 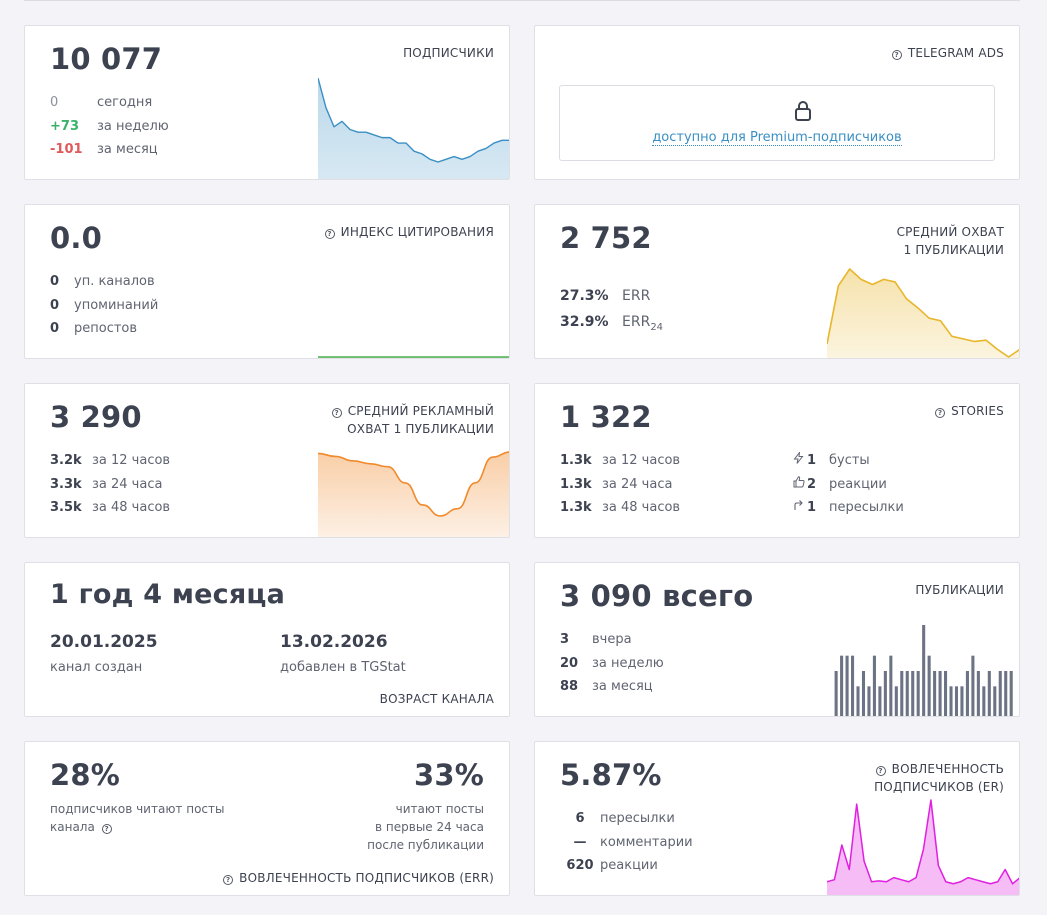 I want to click on ad-reach-title: ? СРЕДНИЙ РЕКЛАМНЫЙ ОХВАТ 1 ПУБЛИКАЦИИ, so click(x=412, y=420).